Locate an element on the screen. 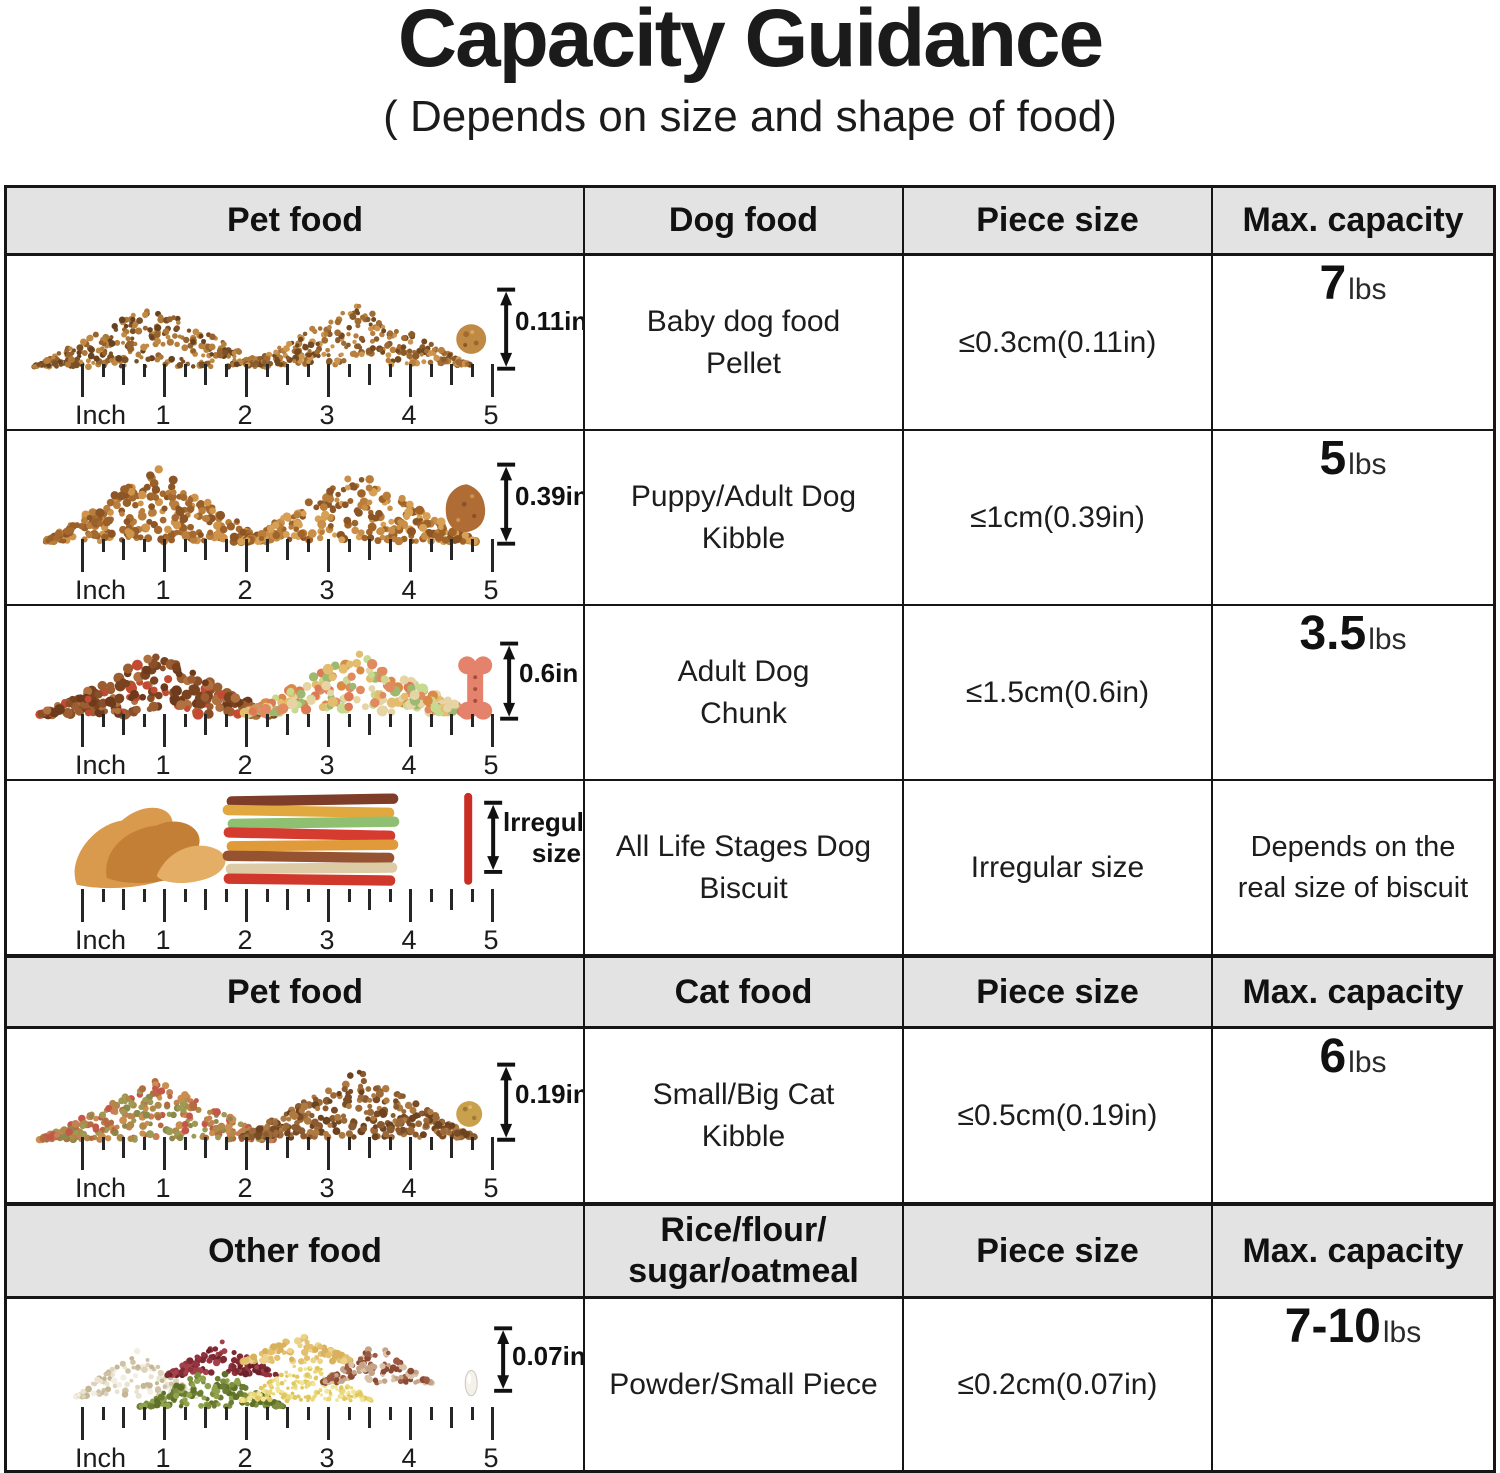 This screenshot has height=1473, width=1500. food-name: Small/Big Cat Kibble is located at coordinates (744, 1116).